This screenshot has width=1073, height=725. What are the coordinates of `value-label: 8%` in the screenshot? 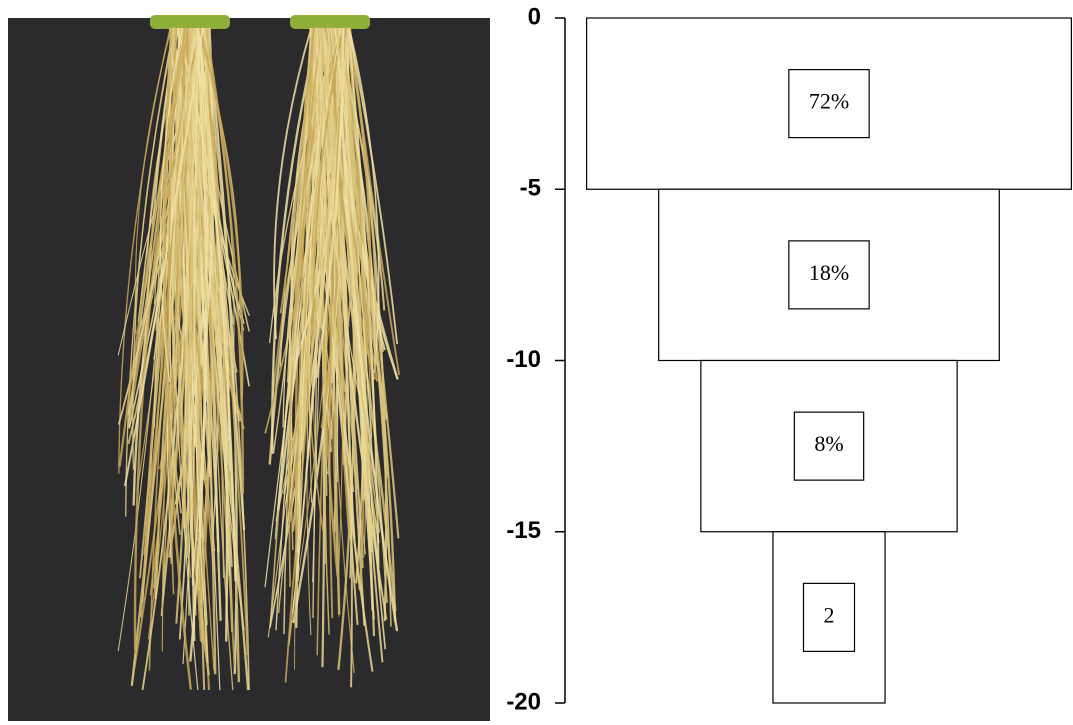 It's located at (828, 443).